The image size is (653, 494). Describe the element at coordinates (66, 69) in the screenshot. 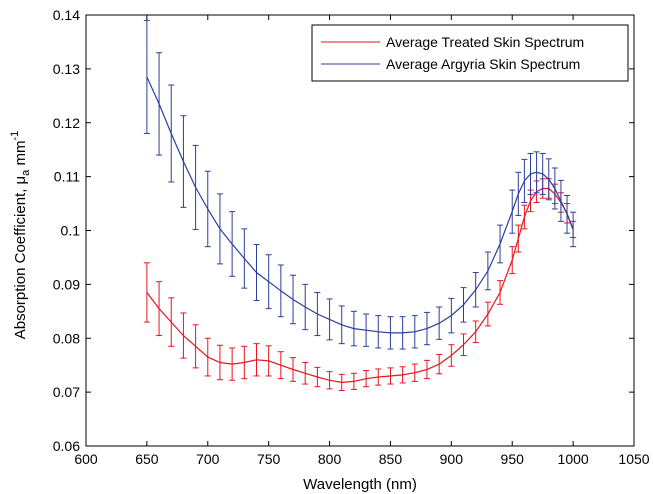

I see `y-tick-label: 0.13` at that location.